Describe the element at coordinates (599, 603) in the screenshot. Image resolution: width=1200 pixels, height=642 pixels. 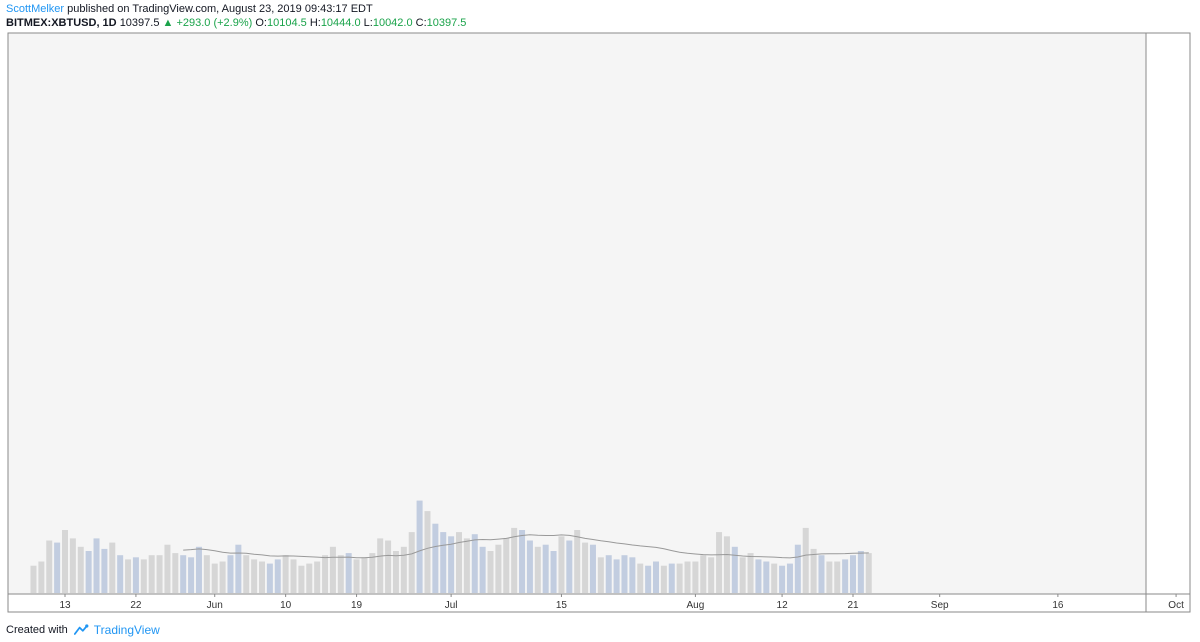
I see `time-axis-area` at that location.